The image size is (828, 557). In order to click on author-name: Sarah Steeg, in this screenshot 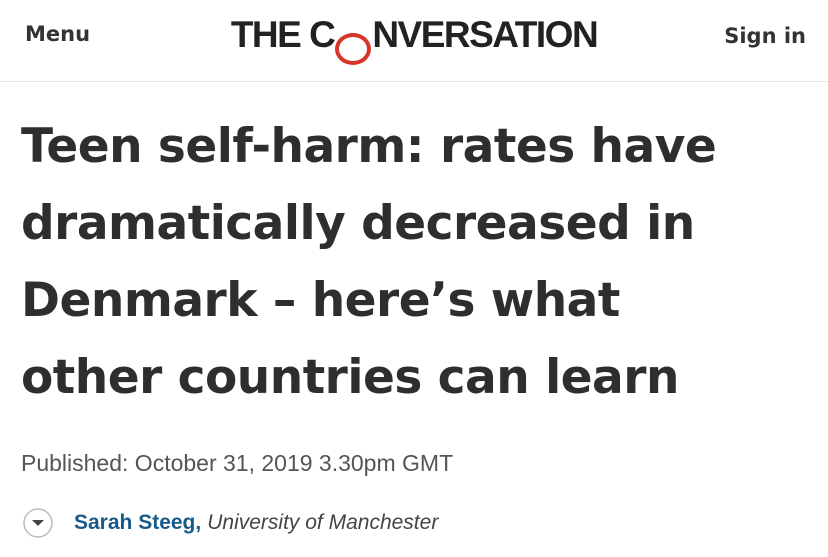, I will do `click(138, 522)`.